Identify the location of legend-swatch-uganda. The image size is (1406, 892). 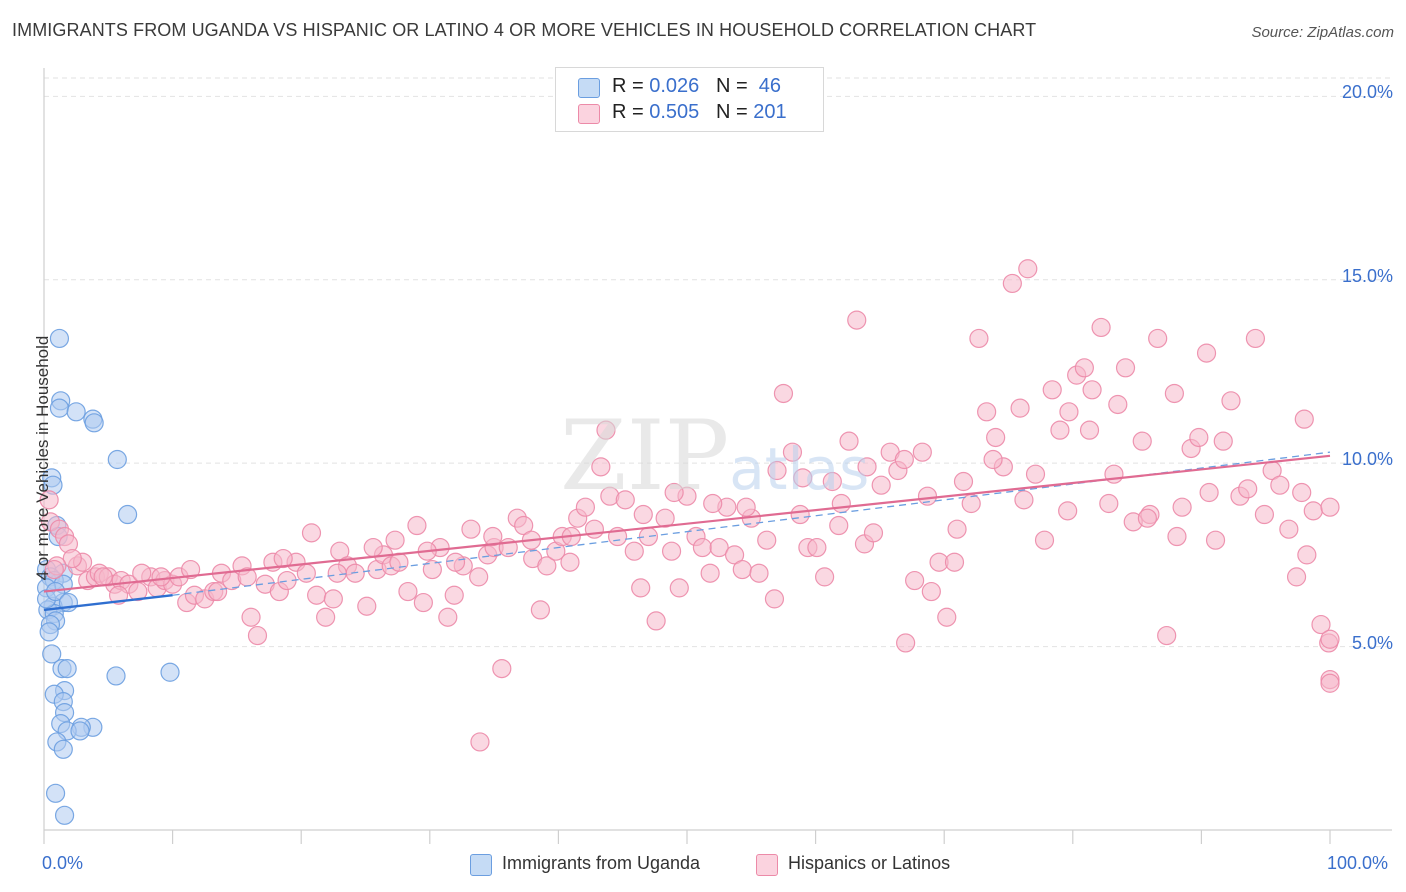
(589, 88).